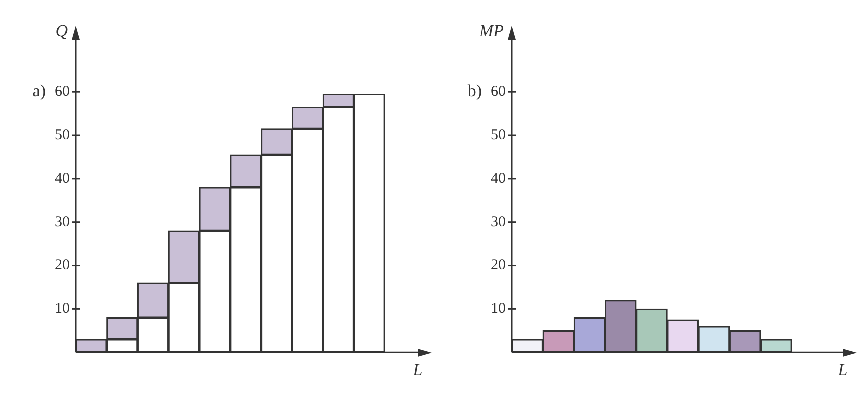 This screenshot has height=411, width=863. I want to click on text: a), so click(39, 91).